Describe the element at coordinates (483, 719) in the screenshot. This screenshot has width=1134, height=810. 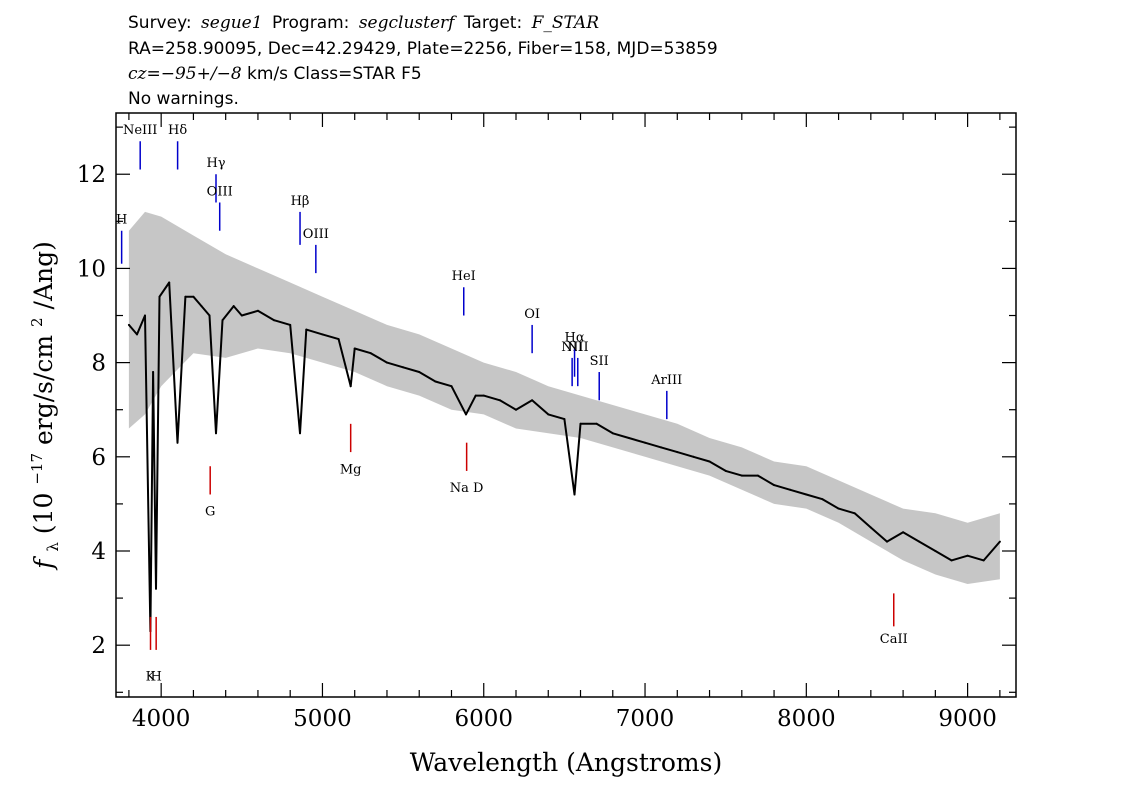
I see `x-tick-label: 6000` at that location.